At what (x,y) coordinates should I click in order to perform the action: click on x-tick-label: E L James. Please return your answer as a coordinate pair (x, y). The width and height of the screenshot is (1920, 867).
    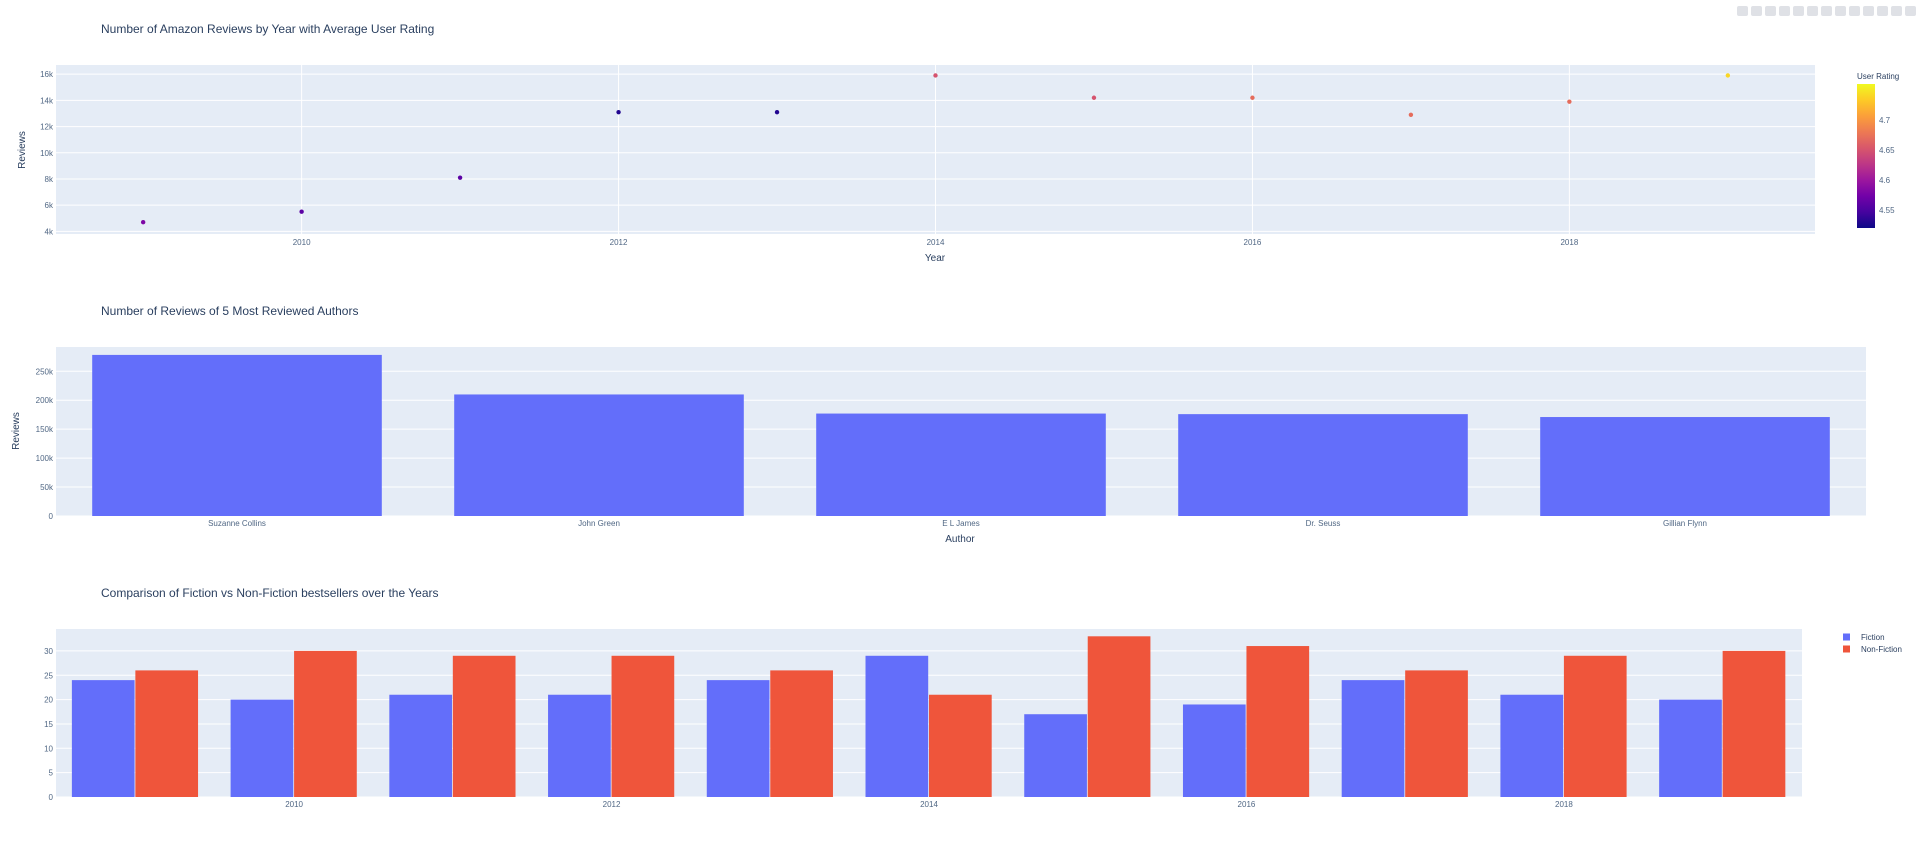
    Looking at the image, I should click on (961, 523).